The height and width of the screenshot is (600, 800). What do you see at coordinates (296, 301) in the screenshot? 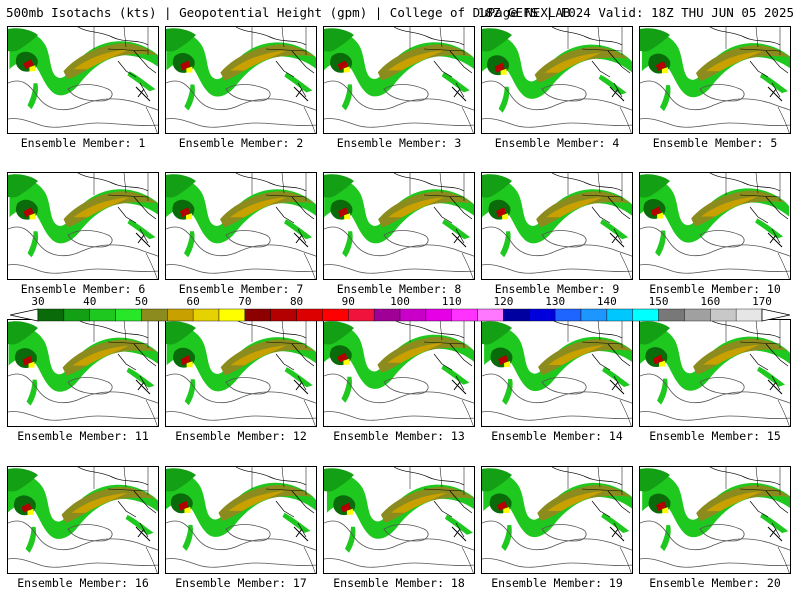
I see `colorbar-tick-label: 80` at bounding box center [296, 301].